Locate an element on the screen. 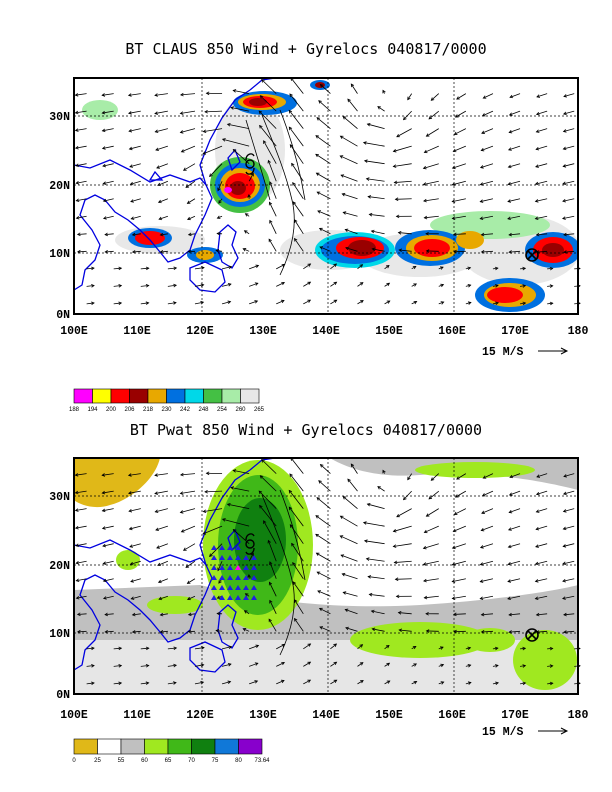  p2-colorbar-label-2: 55 is located at coordinates (121, 761).